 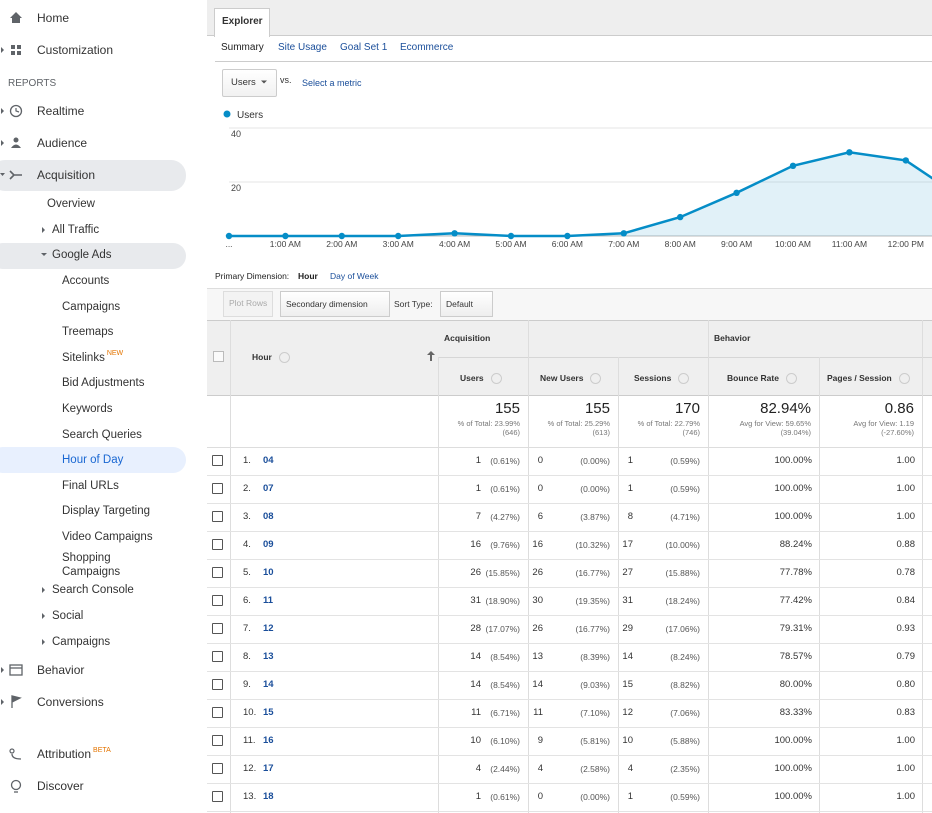 I want to click on nav-item: Search Console, so click(x=93, y=590).